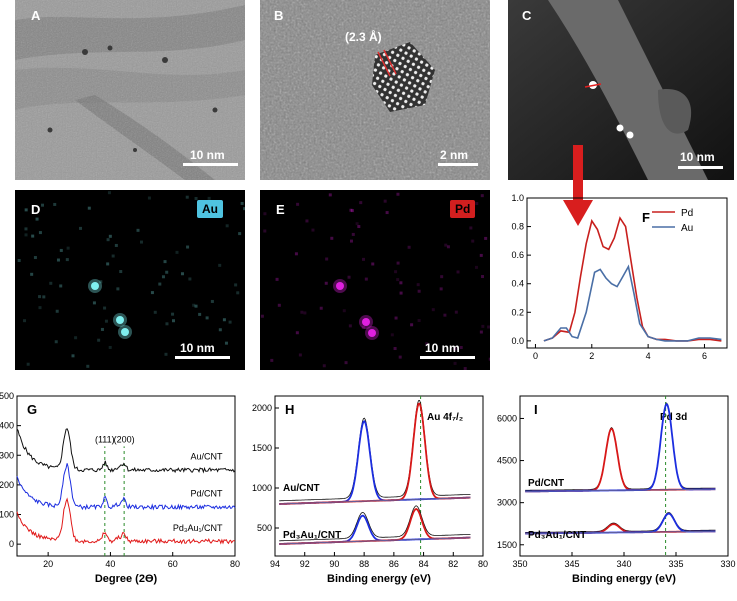 The width and height of the screenshot is (737, 601). Describe the element at coordinates (519, 564) in the screenshot. I see `x-tick-label: 350` at that location.